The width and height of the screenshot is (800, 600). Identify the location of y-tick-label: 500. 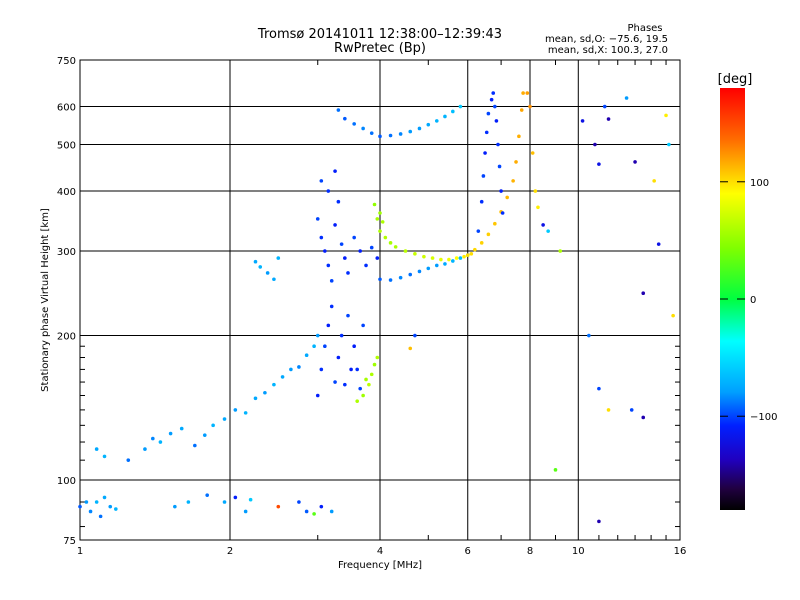
(66, 146).